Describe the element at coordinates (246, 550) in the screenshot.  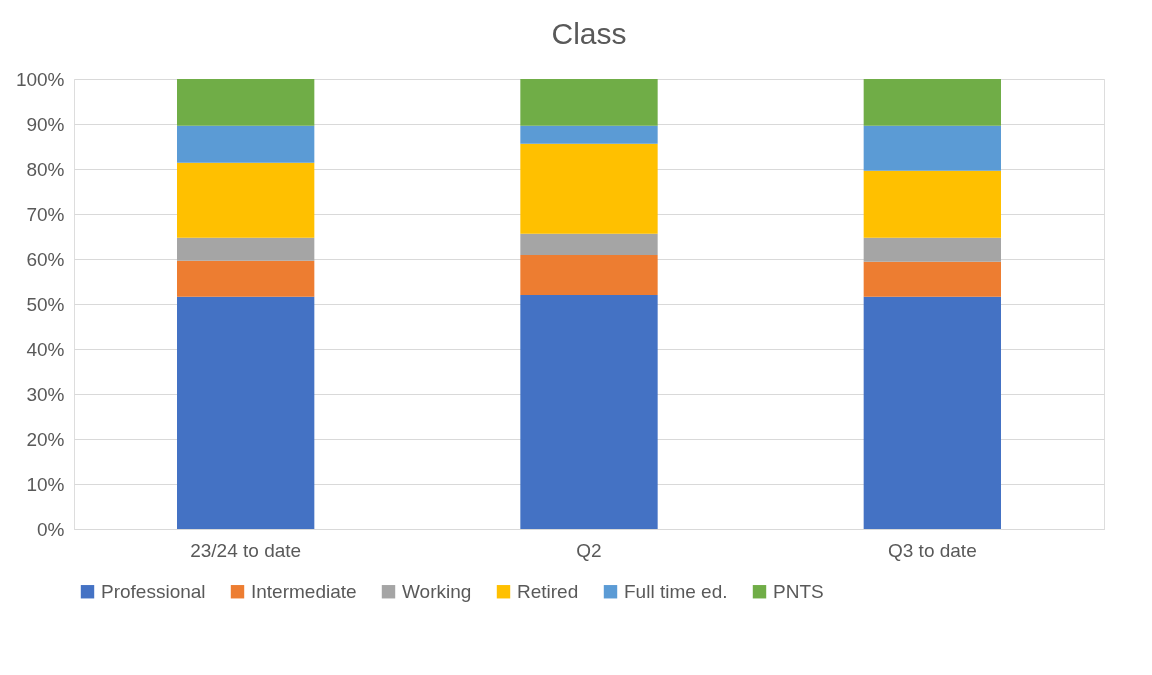
I see `x-tick-label: 23/24 to date` at that location.